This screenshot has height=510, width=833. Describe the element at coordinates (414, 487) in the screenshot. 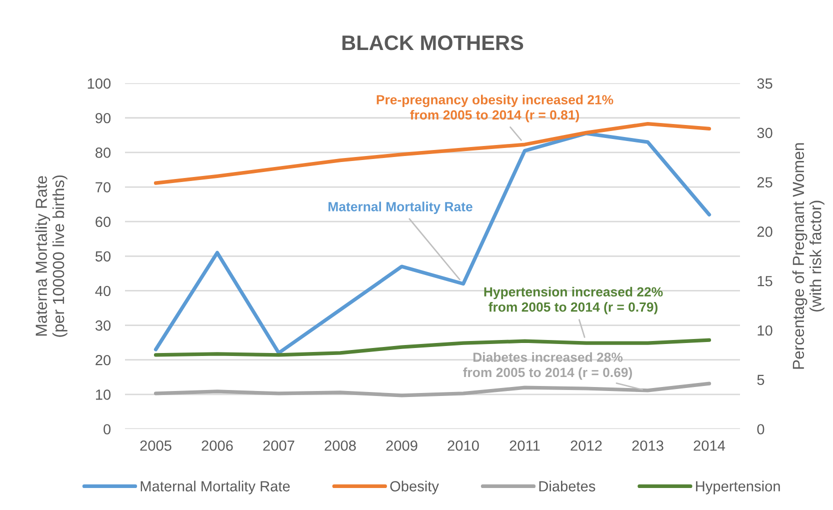

I see `legend-label: Obesity` at that location.